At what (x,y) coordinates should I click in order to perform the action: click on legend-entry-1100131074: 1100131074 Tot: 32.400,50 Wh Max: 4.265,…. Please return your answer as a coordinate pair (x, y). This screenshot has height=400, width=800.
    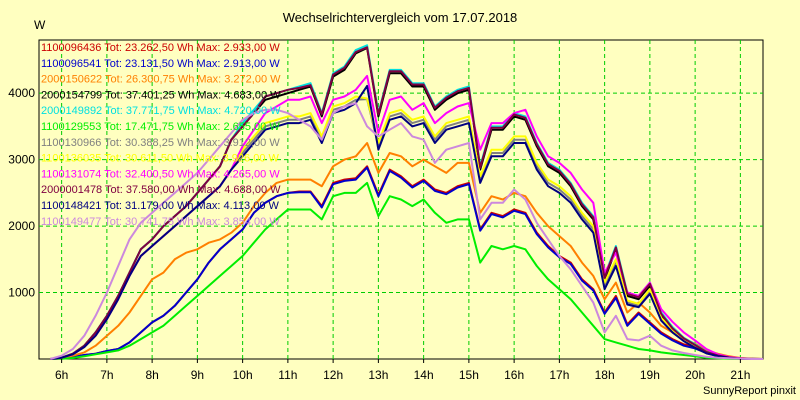
    Looking at the image, I should click on (160, 174).